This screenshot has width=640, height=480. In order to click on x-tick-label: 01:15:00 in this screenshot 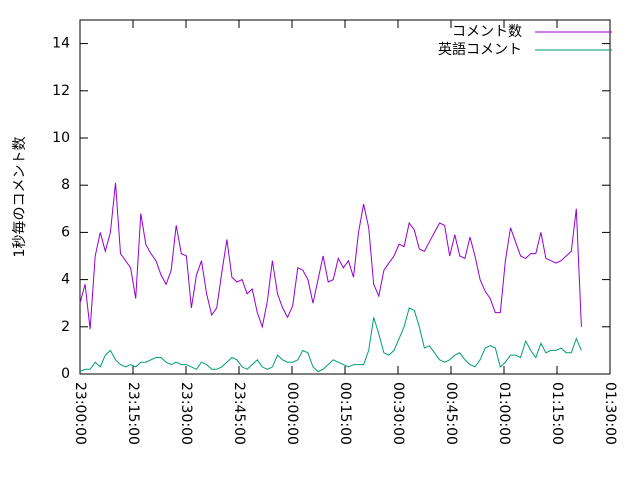, I will do `click(557, 413)`.